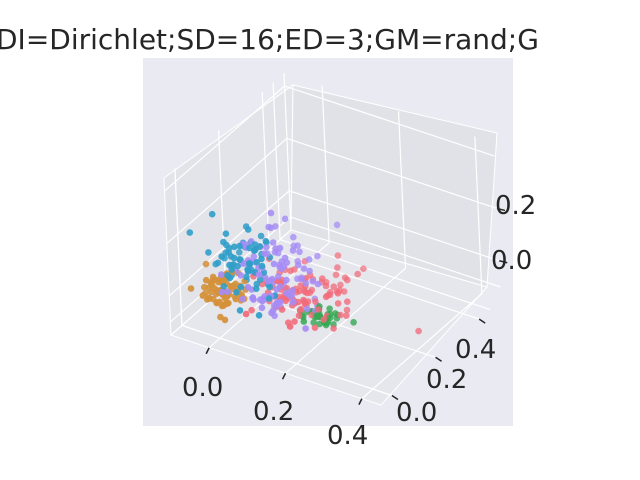 The image size is (640, 480). What do you see at coordinates (207, 351) in the screenshot?
I see `x-tick-mark` at bounding box center [207, 351].